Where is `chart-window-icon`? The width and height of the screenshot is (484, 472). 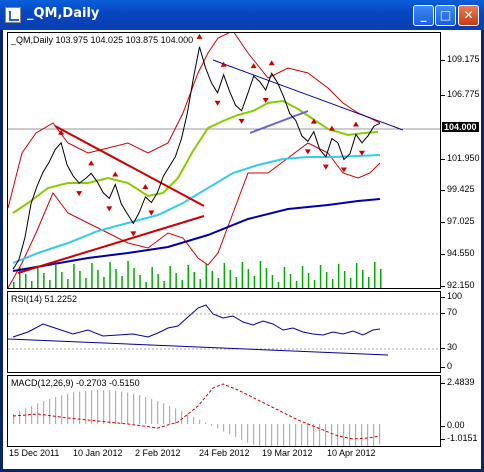 chart-window-icon is located at coordinates (13, 15).